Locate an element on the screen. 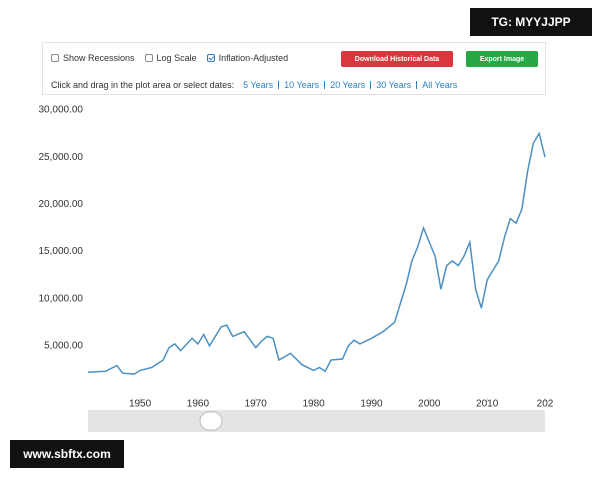  download-button: Download Historical Data is located at coordinates (397, 59).